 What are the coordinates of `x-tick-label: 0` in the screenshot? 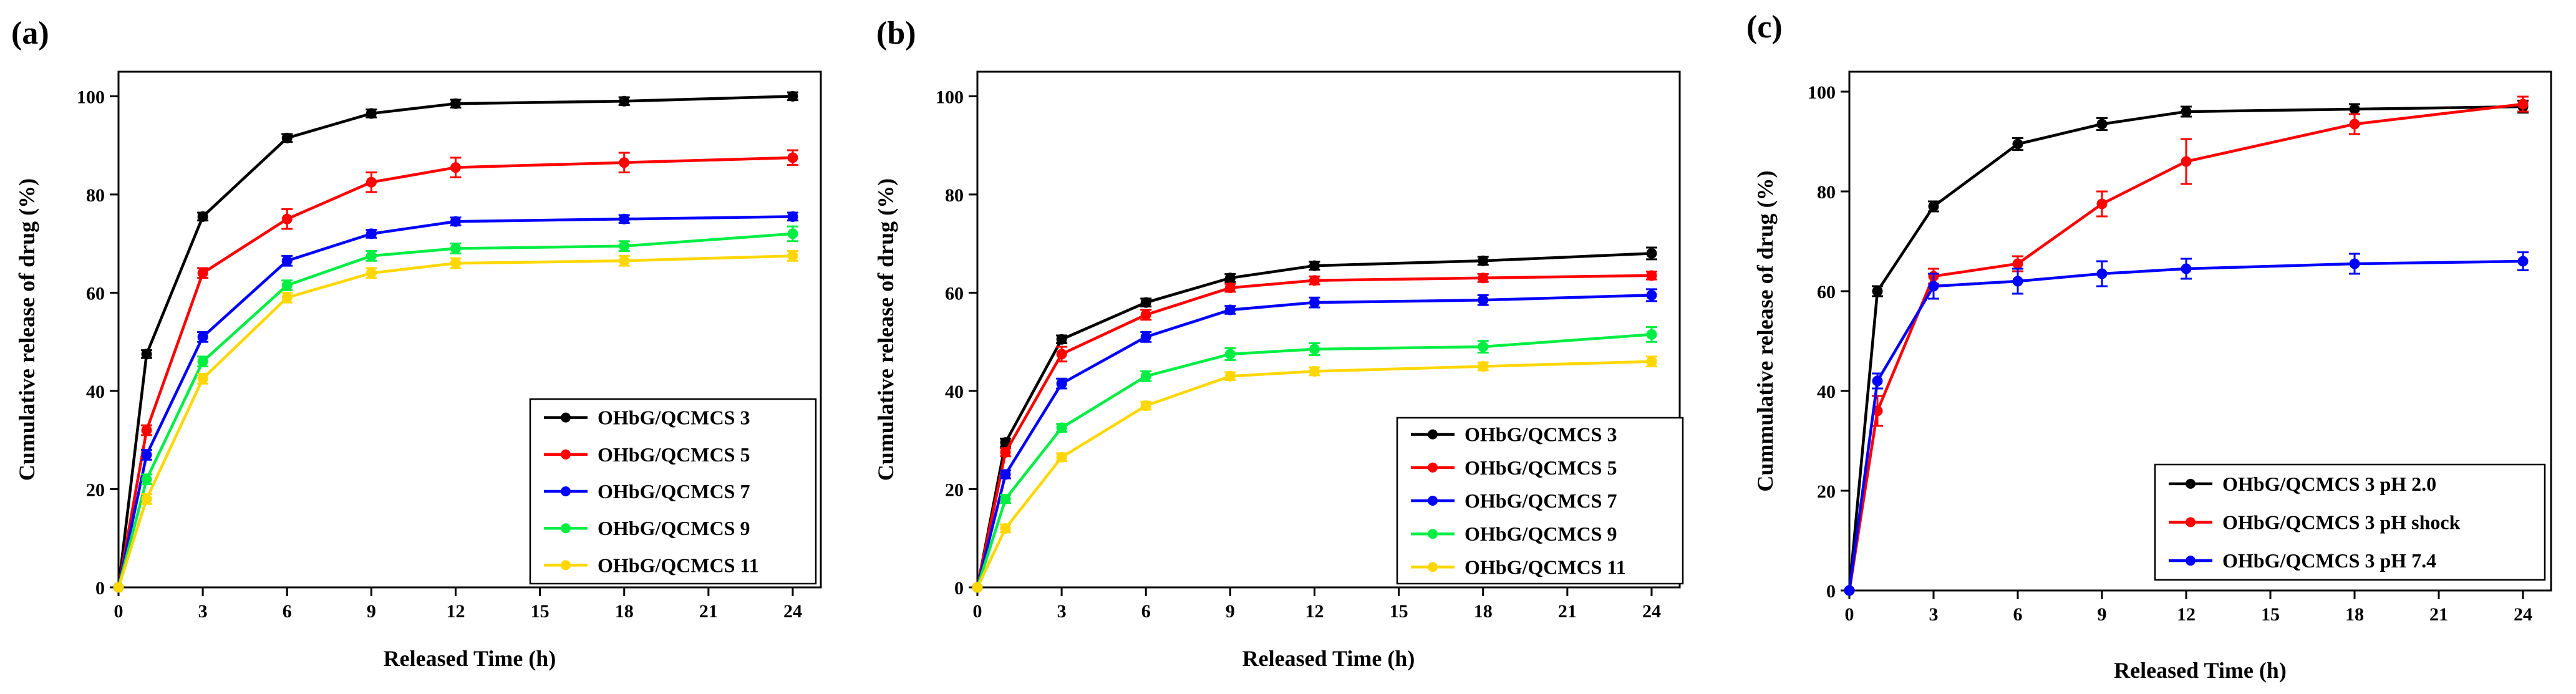 It's located at (118, 611).